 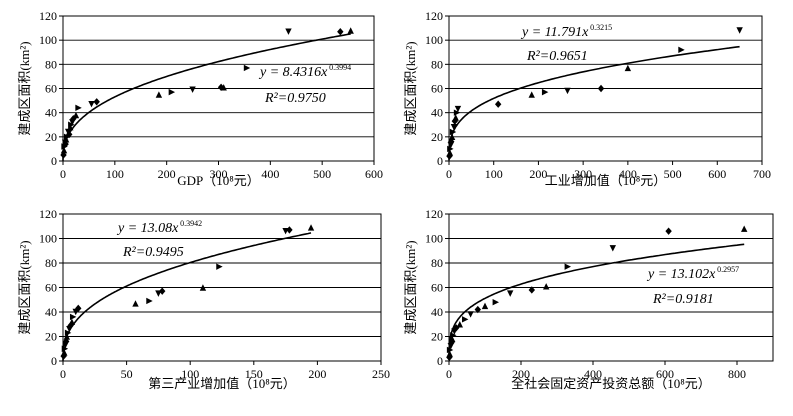 What do you see at coordinates (48, 16) in the screenshot?
I see `panel-1-y-tick-label: 120` at bounding box center [48, 16].